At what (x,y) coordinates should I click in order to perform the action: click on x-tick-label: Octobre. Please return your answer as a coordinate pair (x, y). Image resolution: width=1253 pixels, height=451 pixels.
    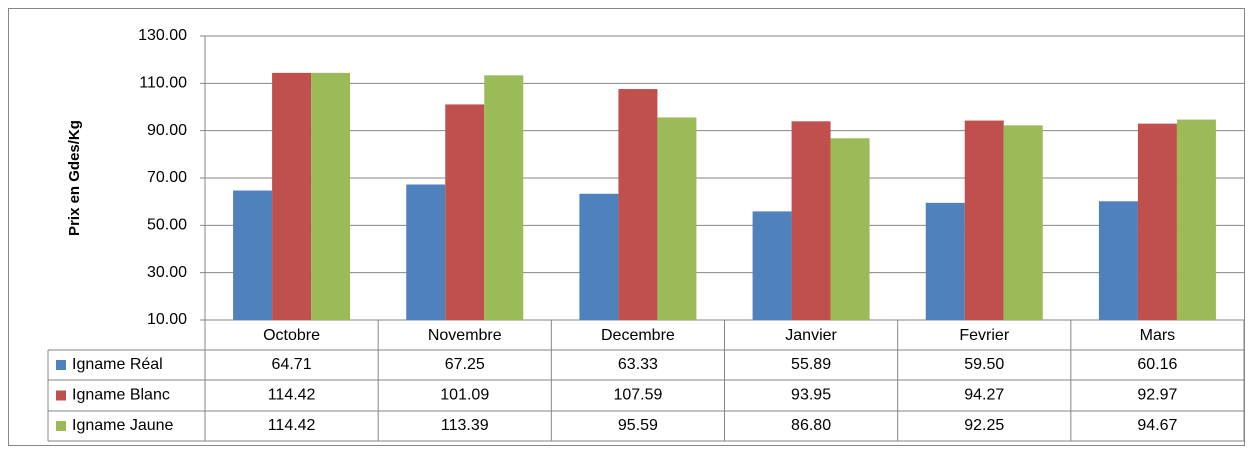
    Looking at the image, I should click on (291, 335).